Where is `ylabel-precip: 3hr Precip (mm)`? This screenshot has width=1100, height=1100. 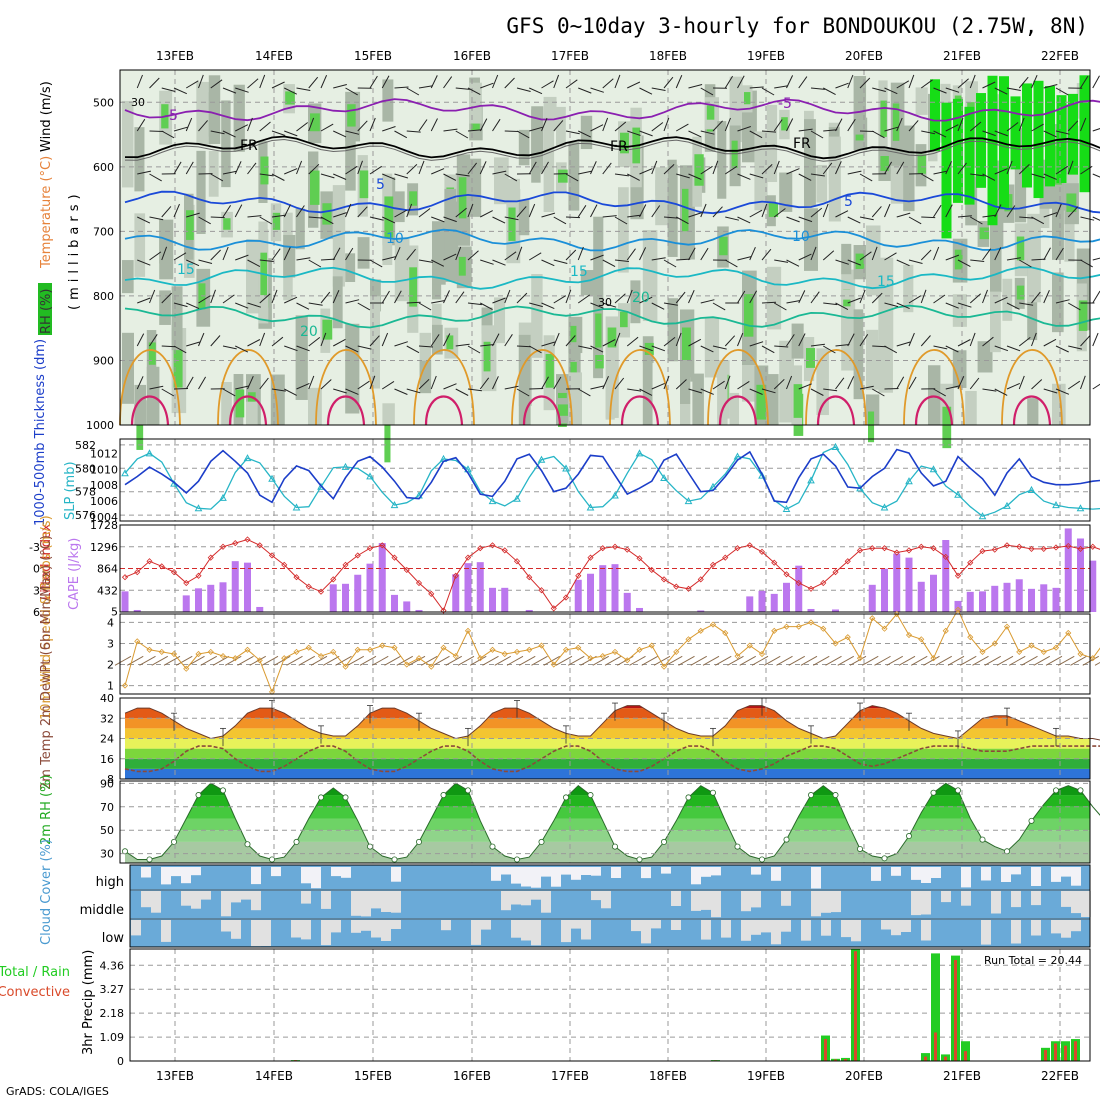
ylabel-precip: 3hr Precip (mm) is located at coordinates (88, 1002).